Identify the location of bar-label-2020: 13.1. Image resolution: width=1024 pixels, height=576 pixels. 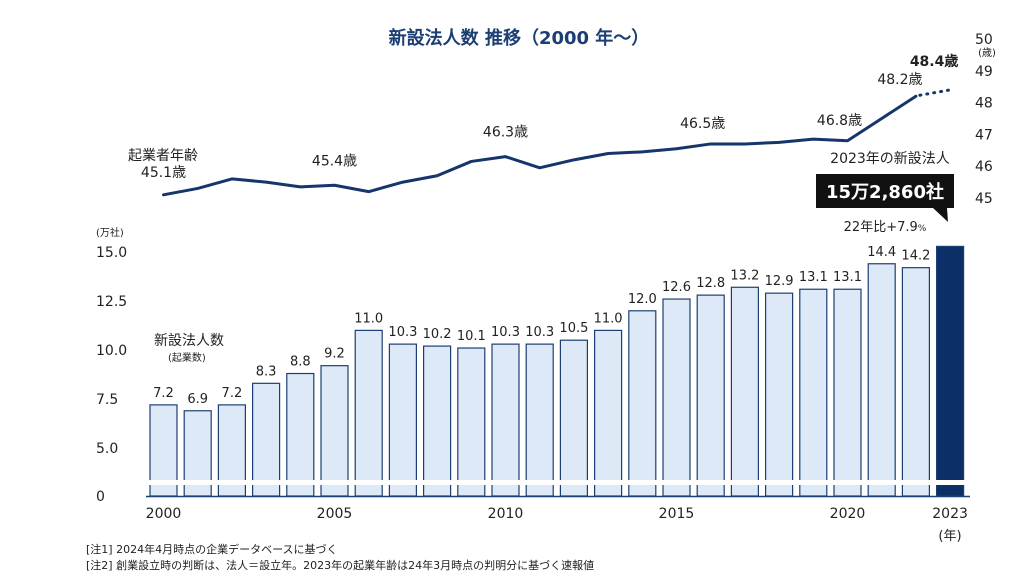
(847, 277).